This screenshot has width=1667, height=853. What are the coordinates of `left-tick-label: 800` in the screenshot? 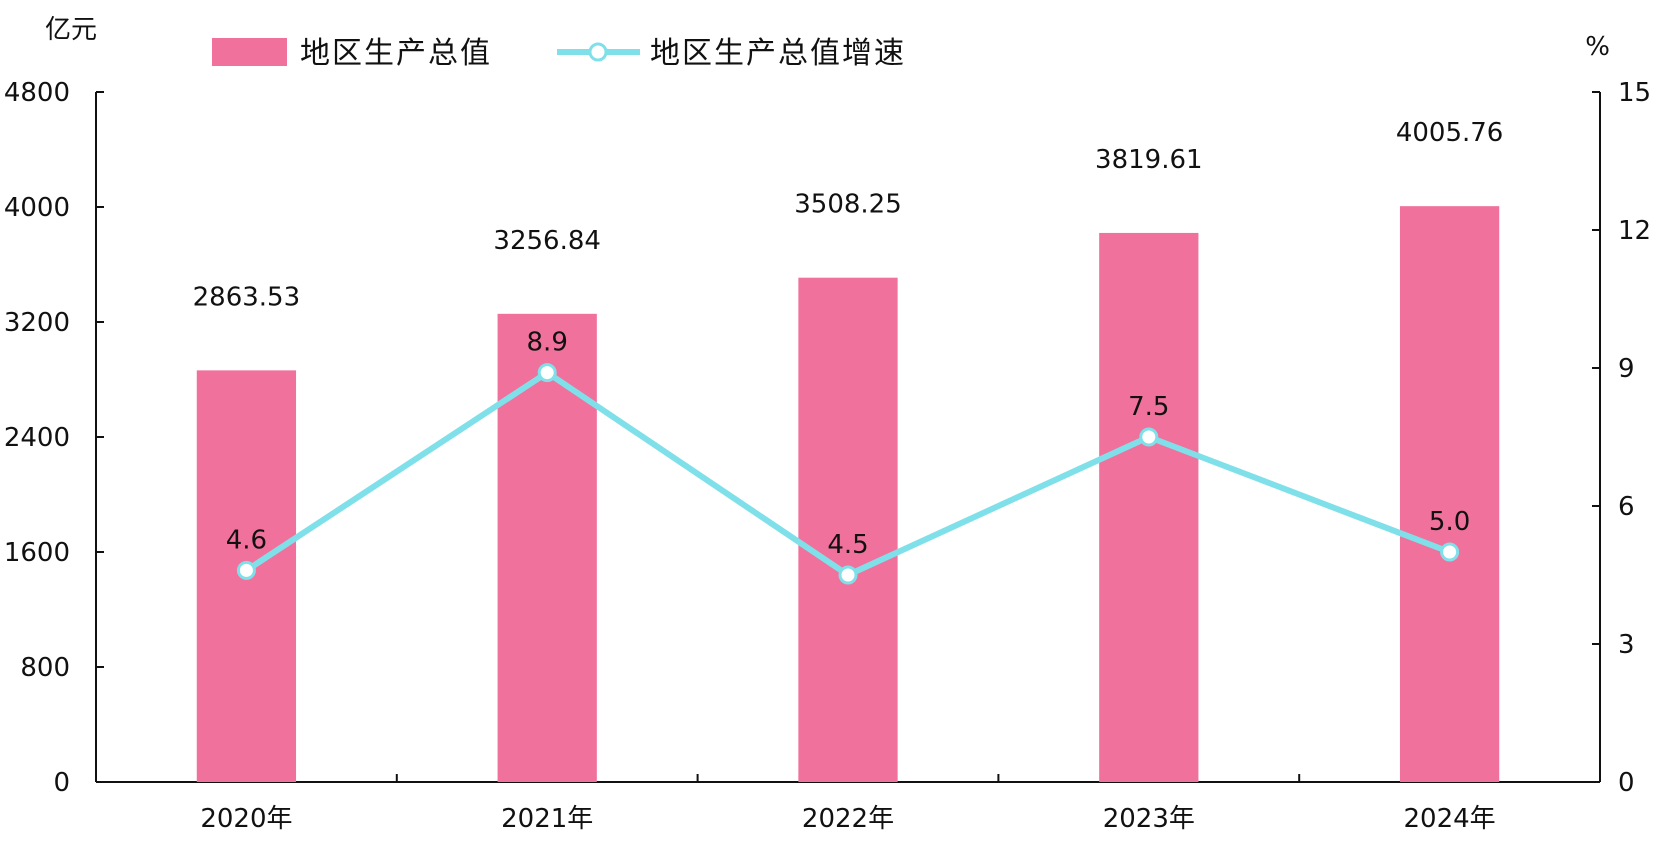 It's located at (45, 668).